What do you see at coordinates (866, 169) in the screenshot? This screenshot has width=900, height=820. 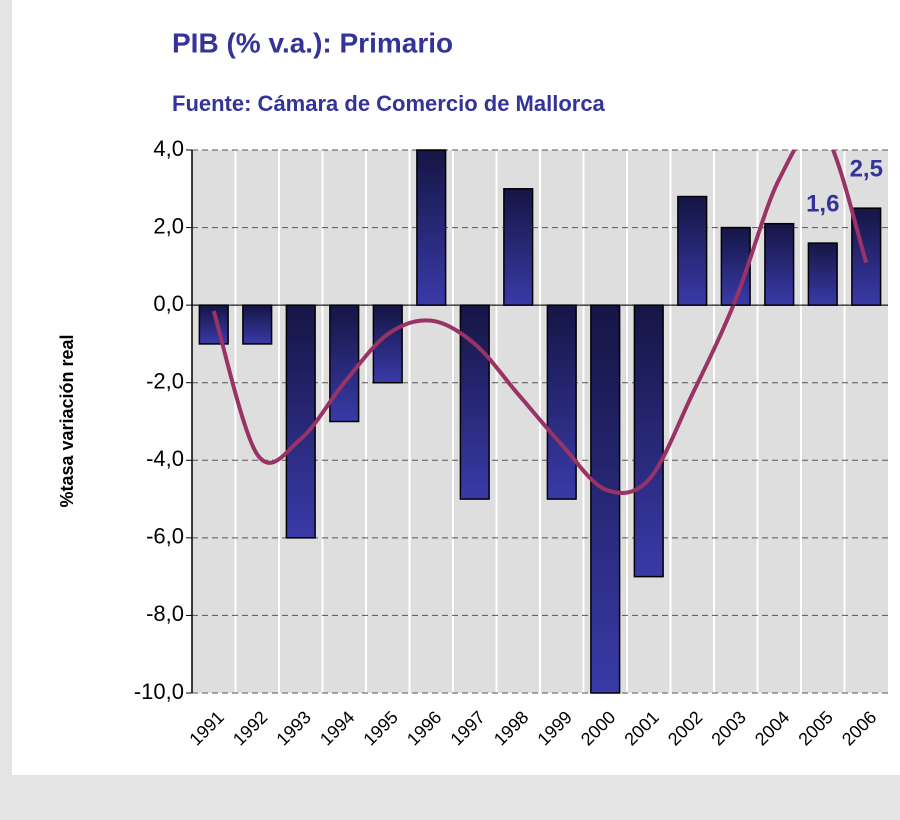 I see `data-label: 2,5` at bounding box center [866, 169].